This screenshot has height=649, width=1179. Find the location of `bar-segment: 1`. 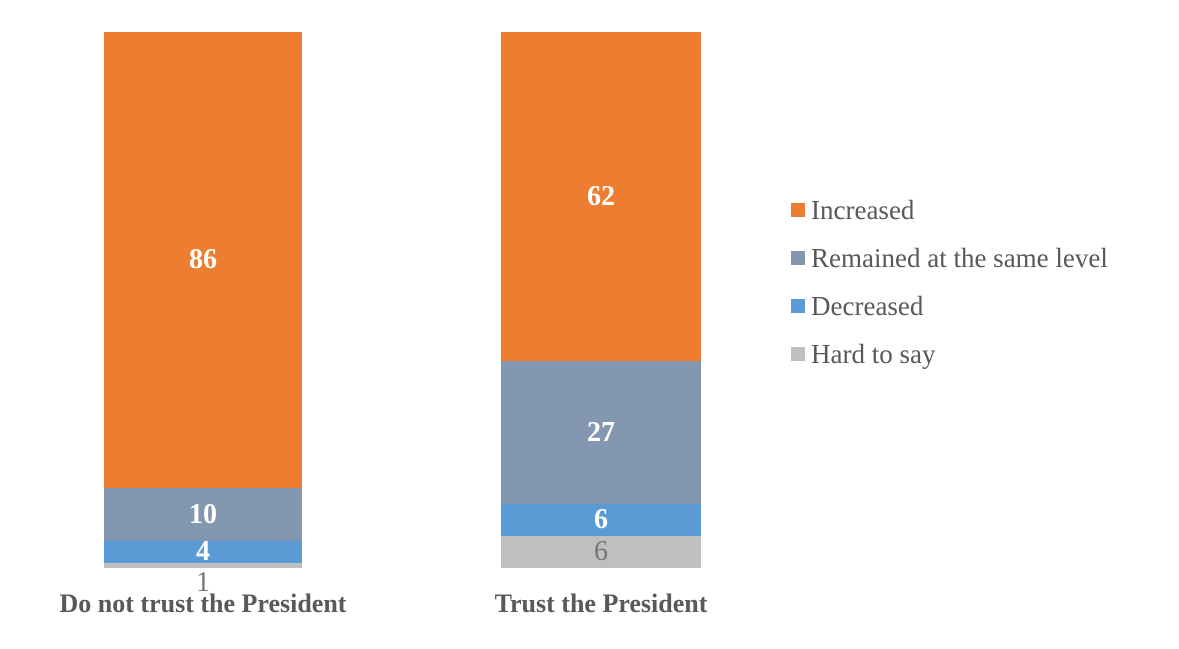

bar-segment: 1 is located at coordinates (203, 579).